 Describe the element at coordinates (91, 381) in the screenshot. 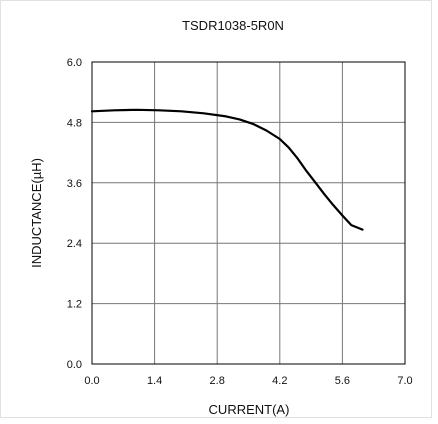

I see `x-tick-label: 0.0` at that location.